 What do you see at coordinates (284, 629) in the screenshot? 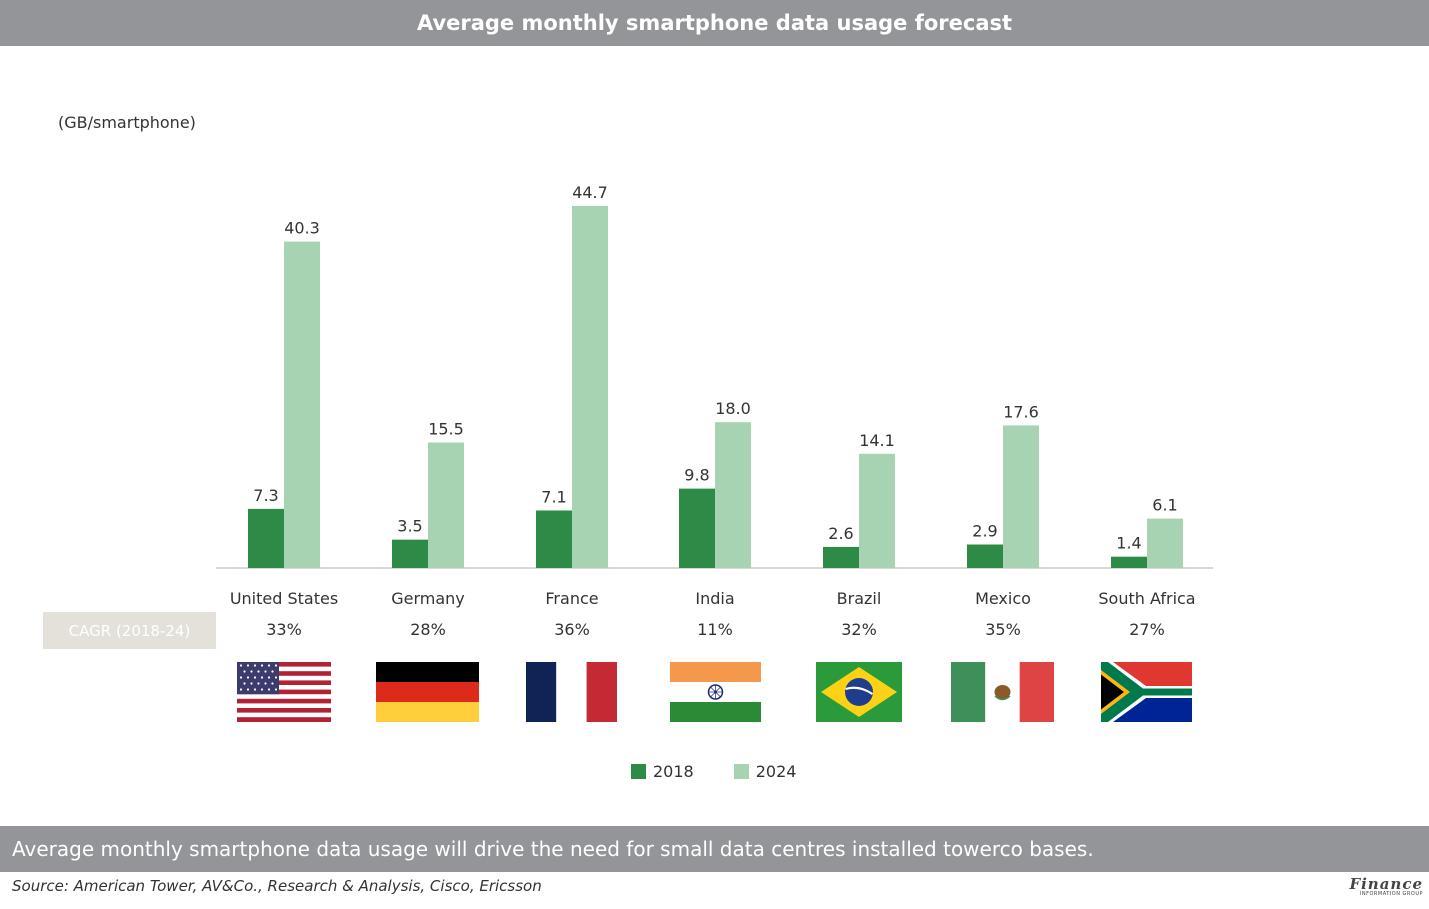
I see `cagr-value: 33%` at bounding box center [284, 629].